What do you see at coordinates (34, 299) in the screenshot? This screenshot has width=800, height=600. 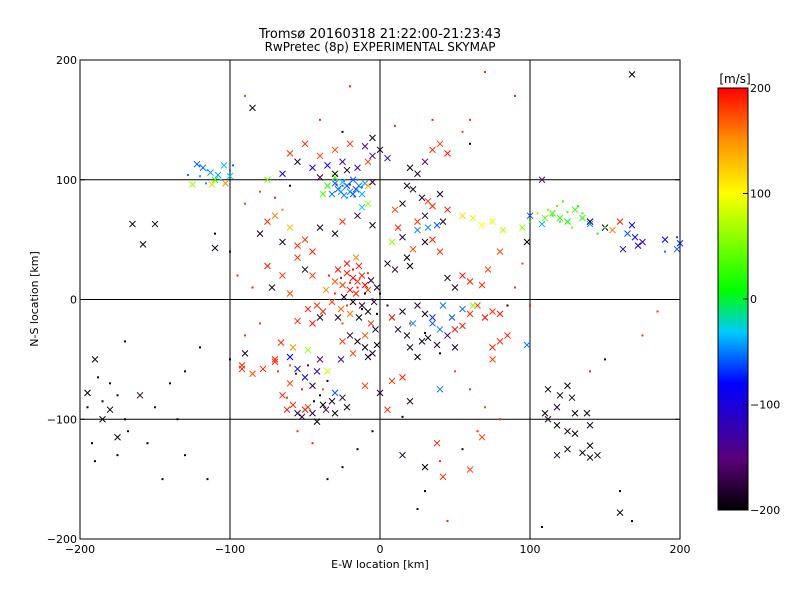 I see `y-axis-label: N-S location [km]` at bounding box center [34, 299].